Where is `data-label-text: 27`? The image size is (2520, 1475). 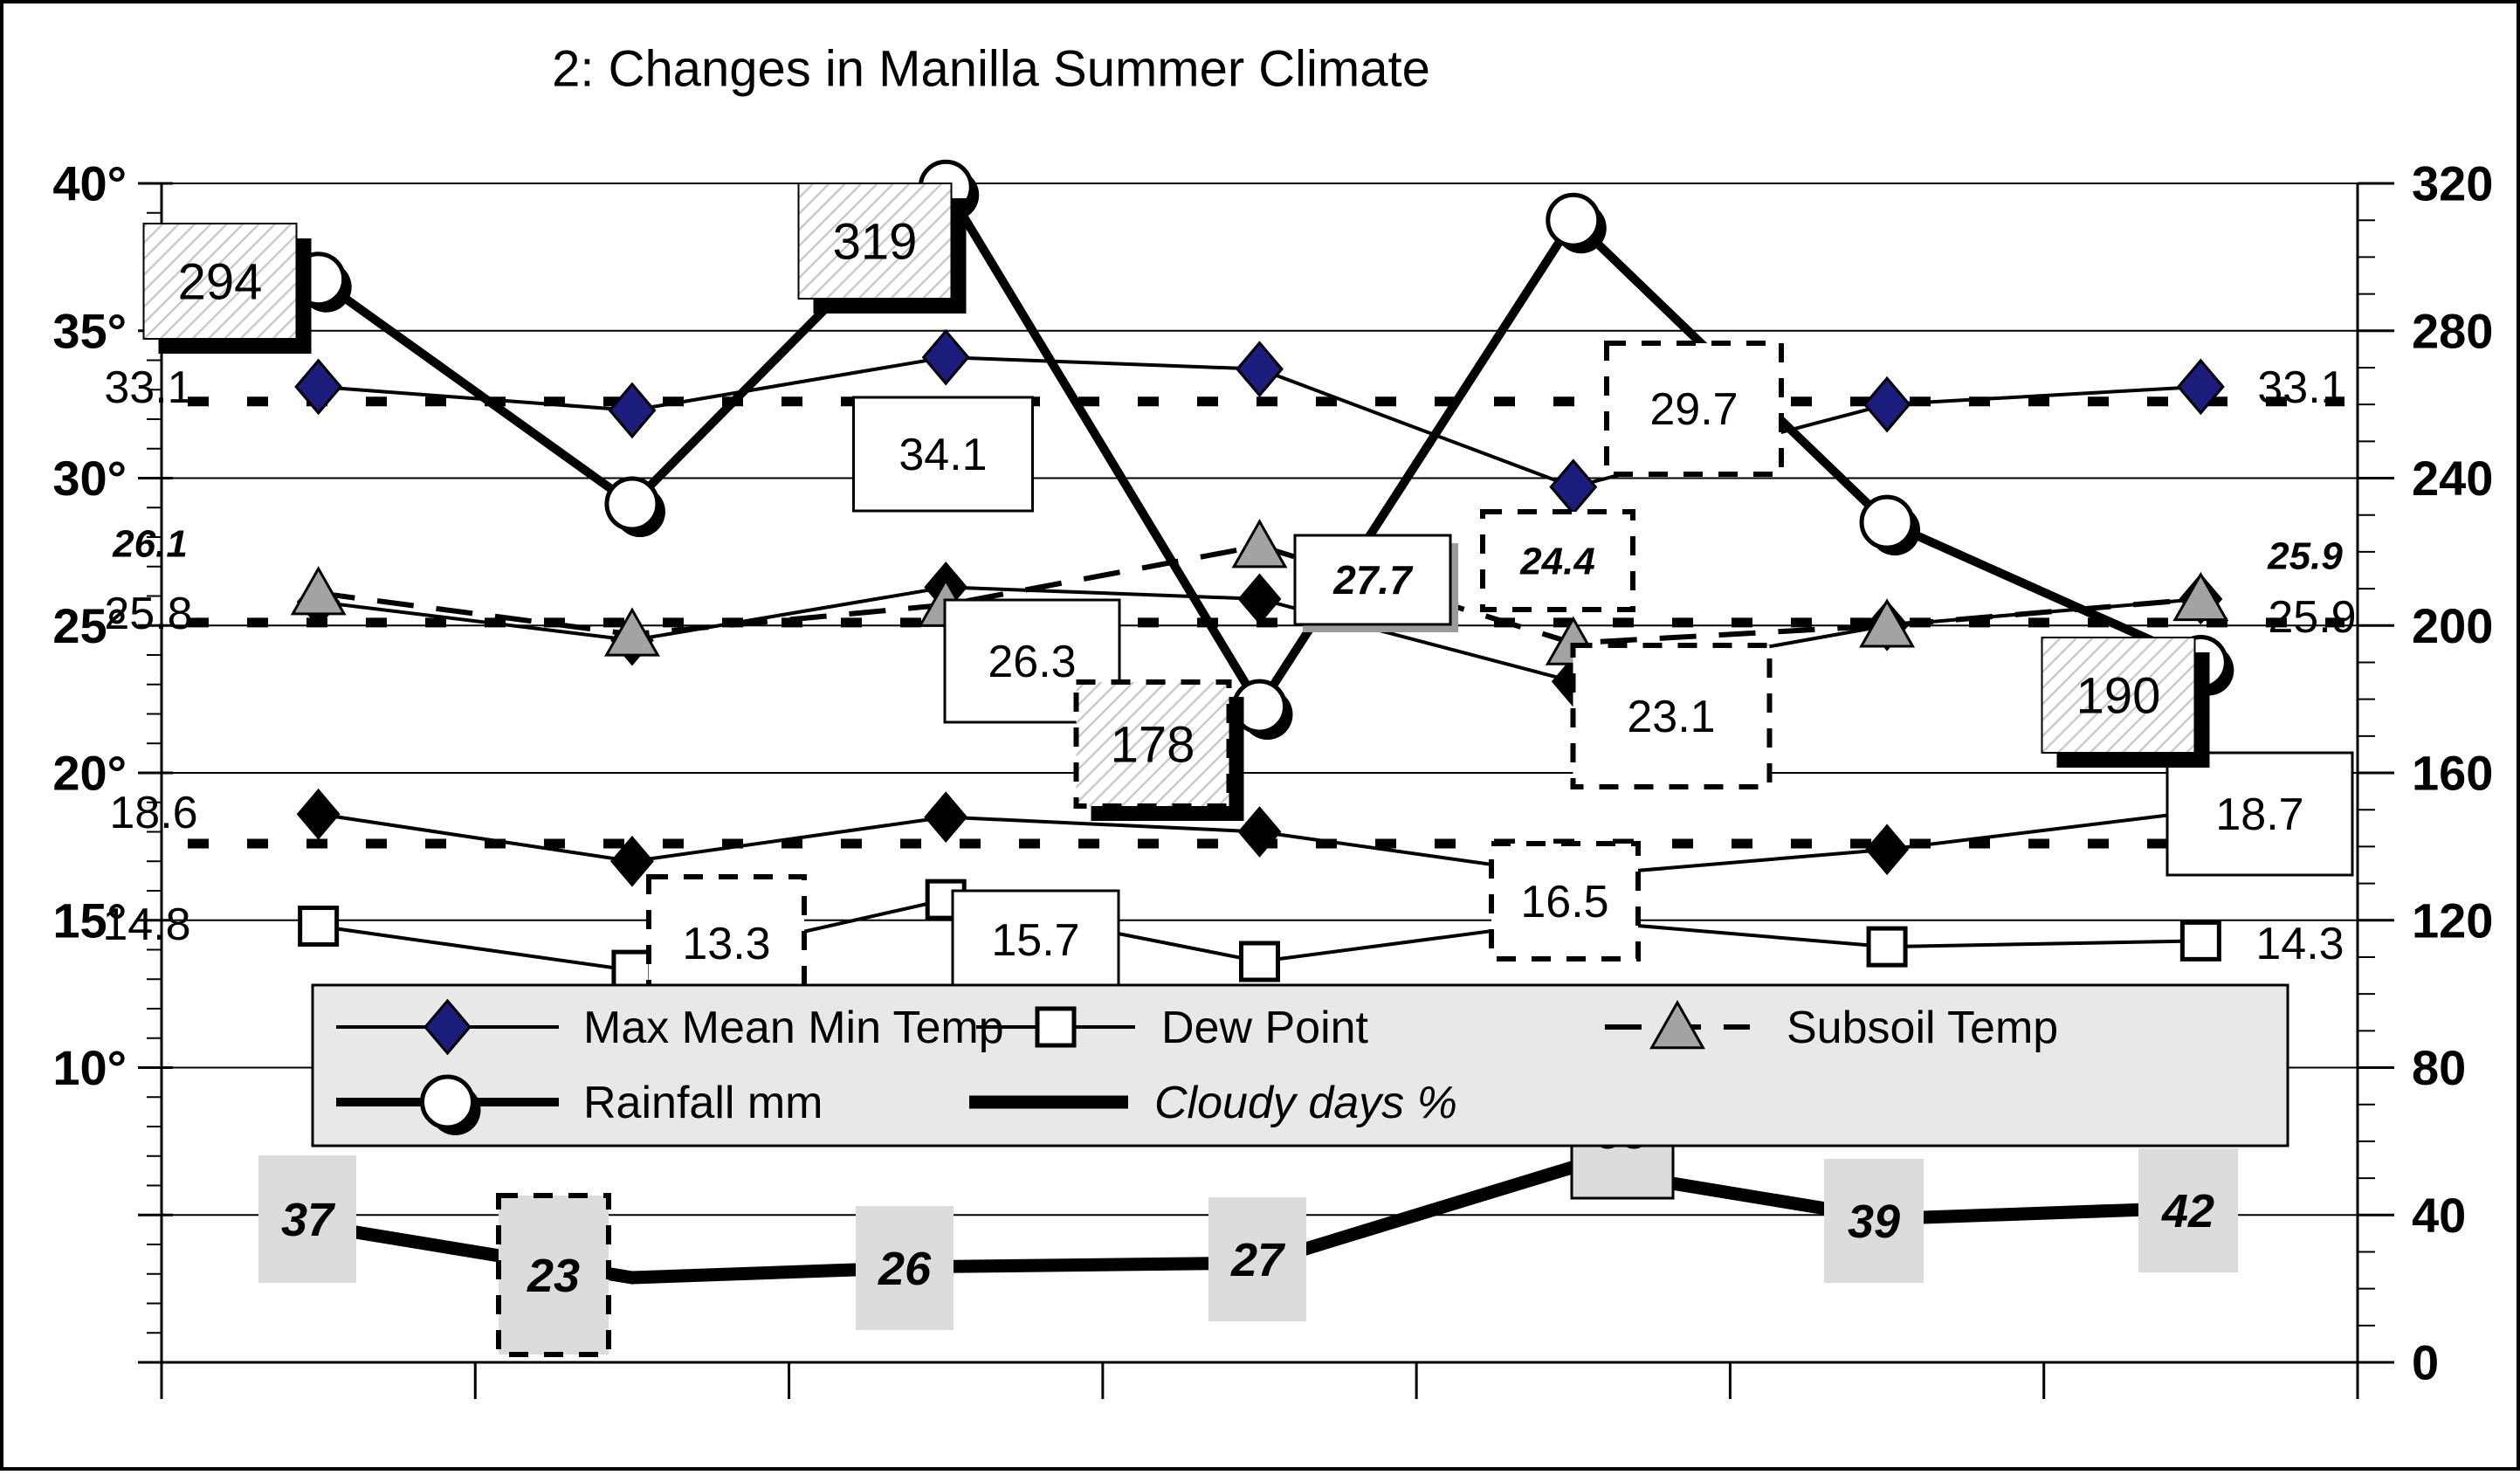 data-label-text: 27 is located at coordinates (1258, 1260).